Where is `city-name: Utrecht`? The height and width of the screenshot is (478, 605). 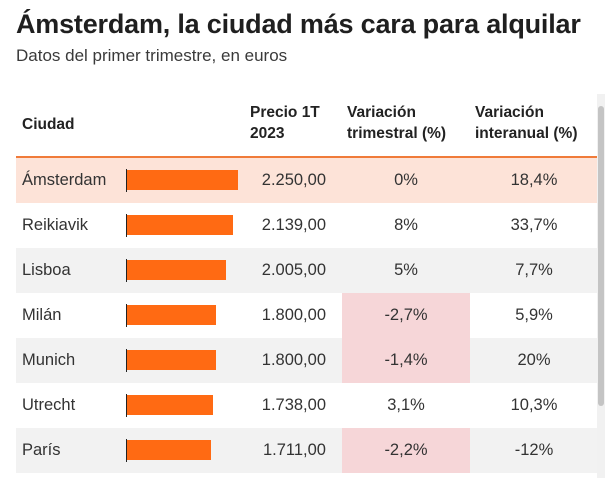
city-name: Utrecht is located at coordinates (49, 405).